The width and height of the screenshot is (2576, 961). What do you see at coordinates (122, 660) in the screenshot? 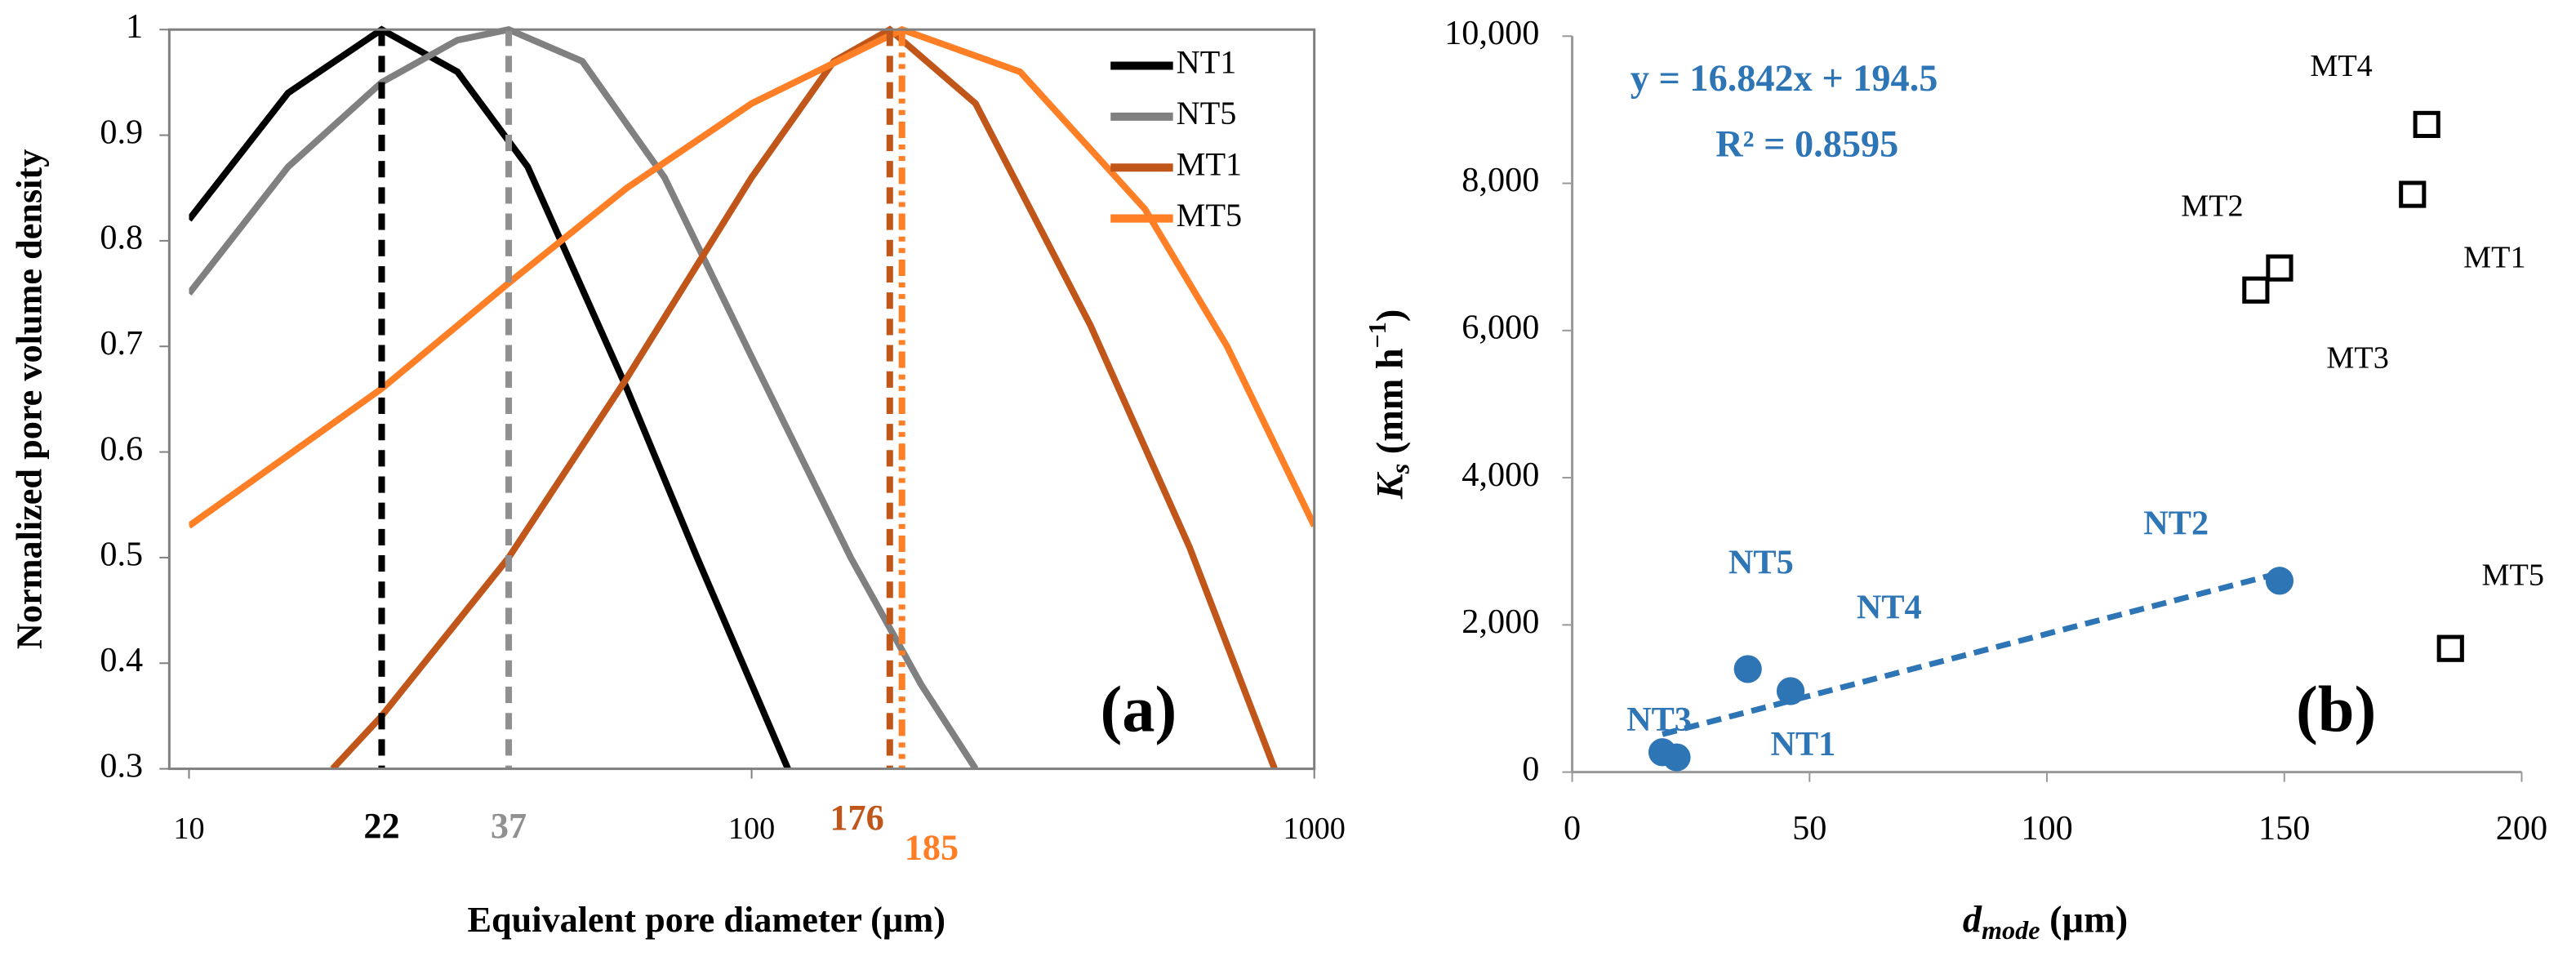
I see `y-tick-label: 0.4` at bounding box center [122, 660].